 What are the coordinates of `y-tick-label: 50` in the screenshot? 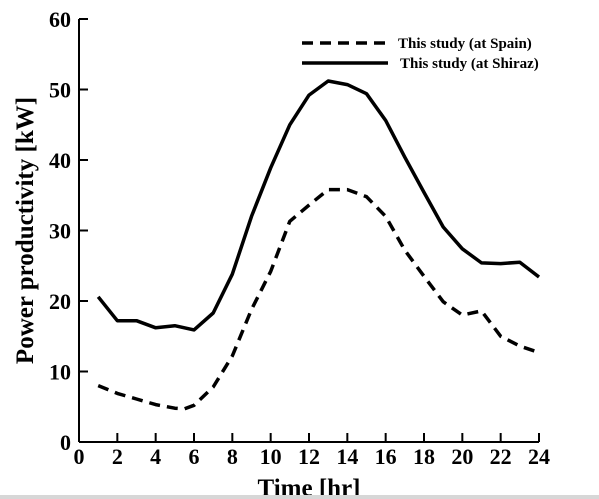 It's located at (60, 90).